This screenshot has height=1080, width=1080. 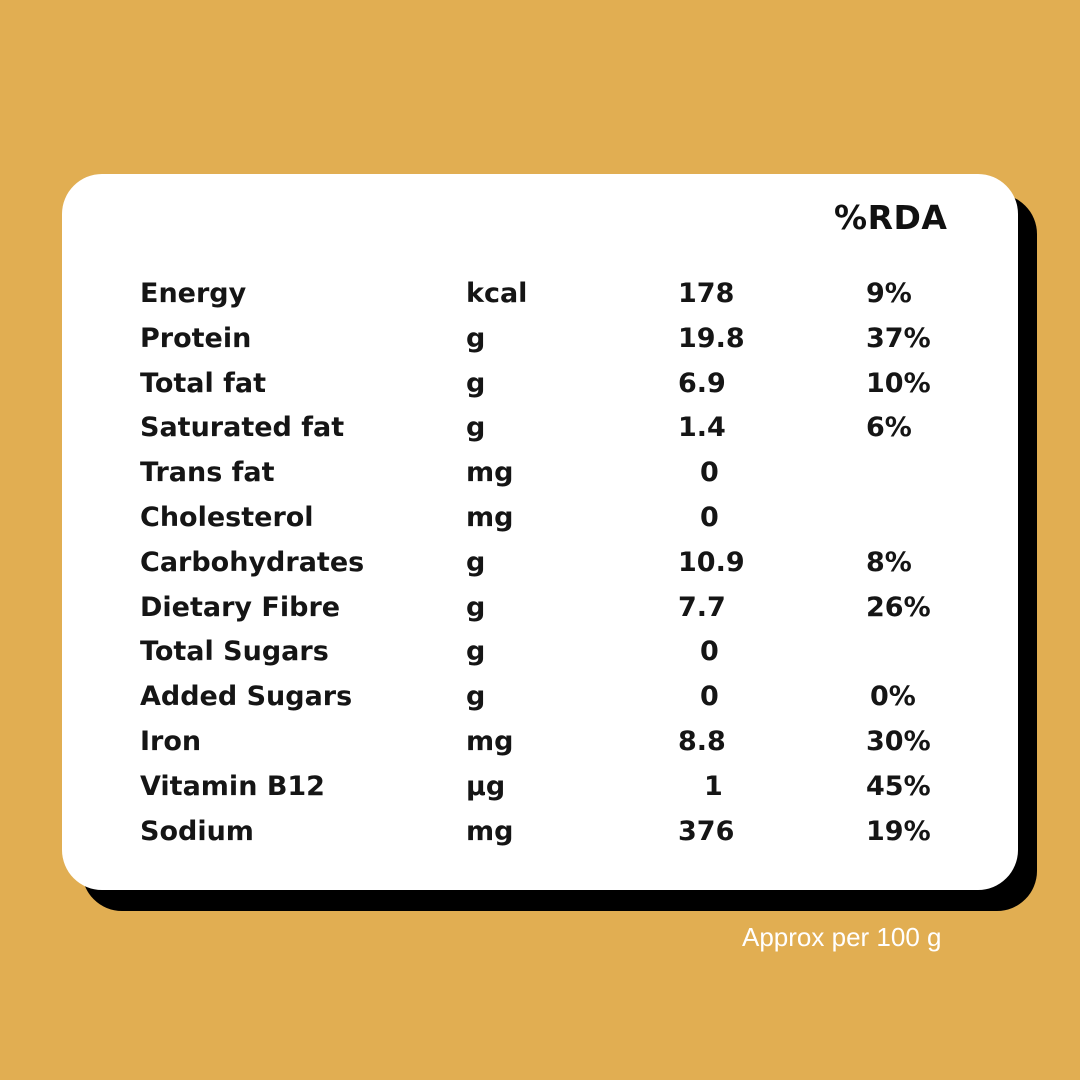 I want to click on table-row: Total fat g 6.9 10%, so click(x=540, y=384).